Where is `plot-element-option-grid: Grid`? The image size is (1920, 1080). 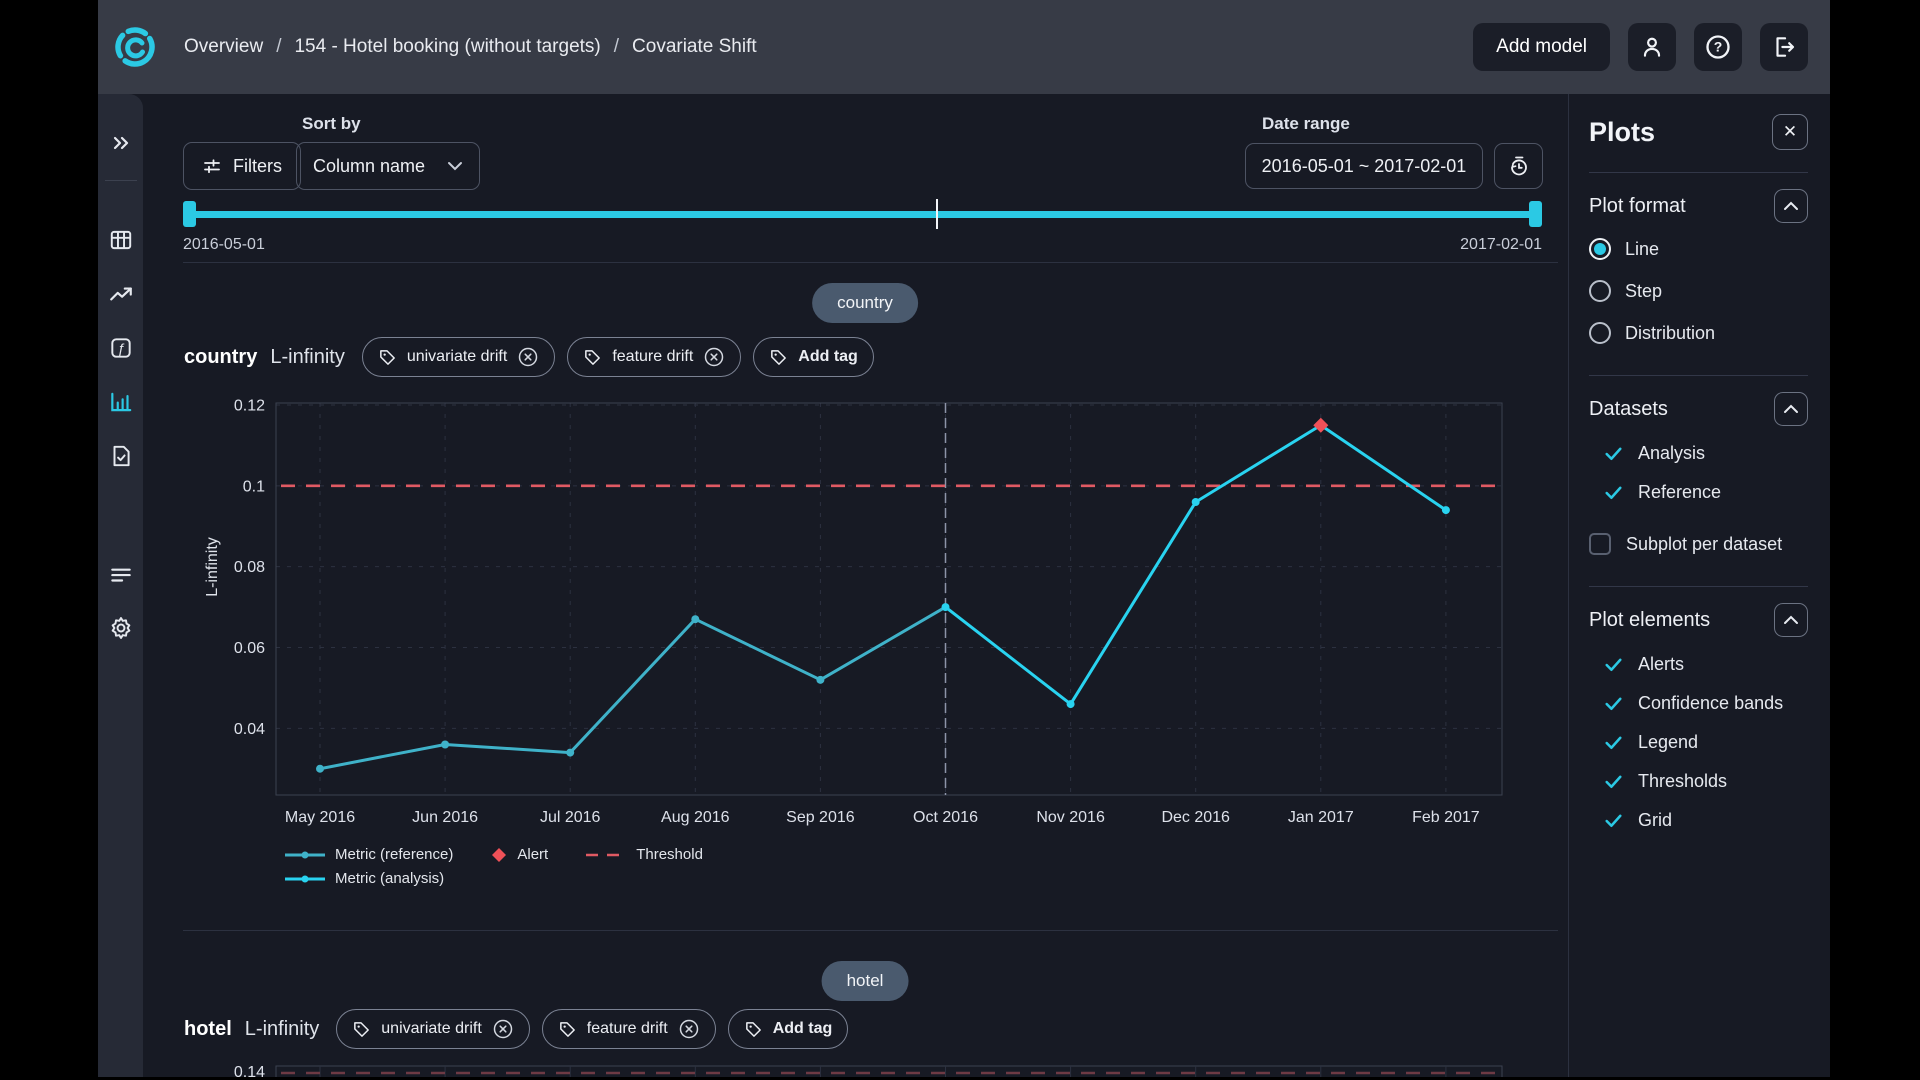 plot-element-option-grid: Grid is located at coordinates (1698, 820).